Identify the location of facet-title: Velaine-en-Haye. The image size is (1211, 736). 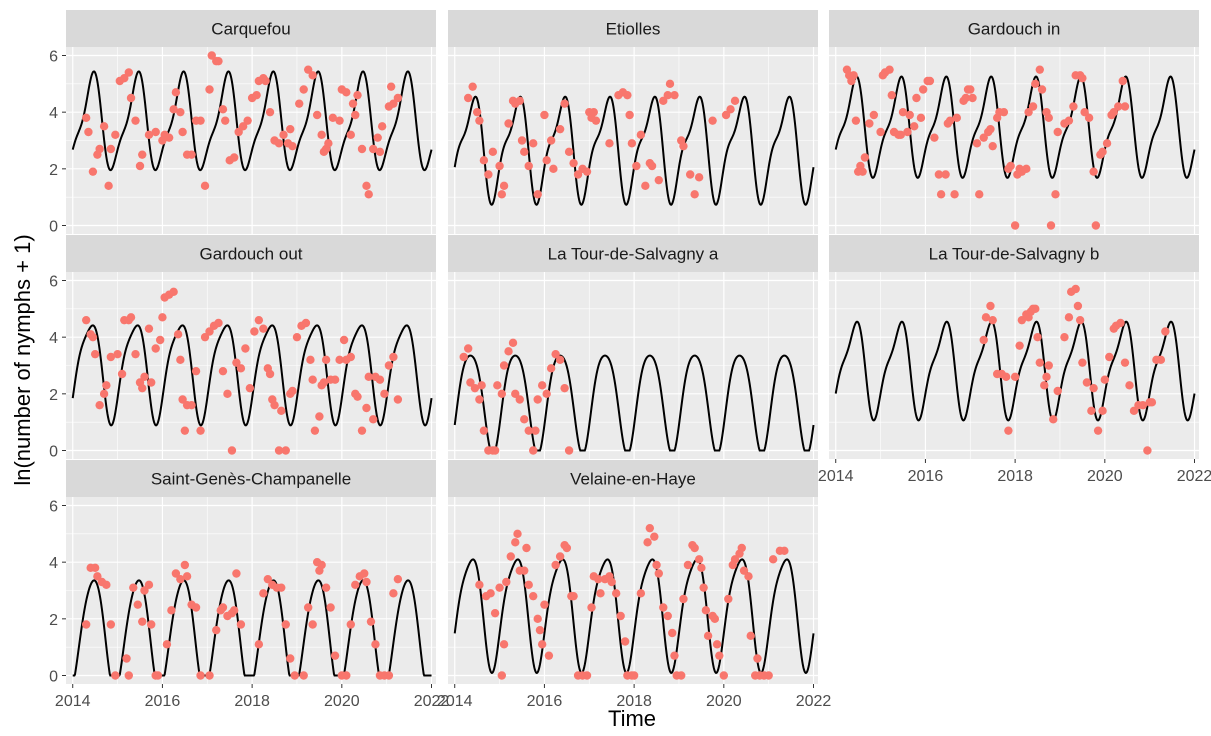
(633, 479).